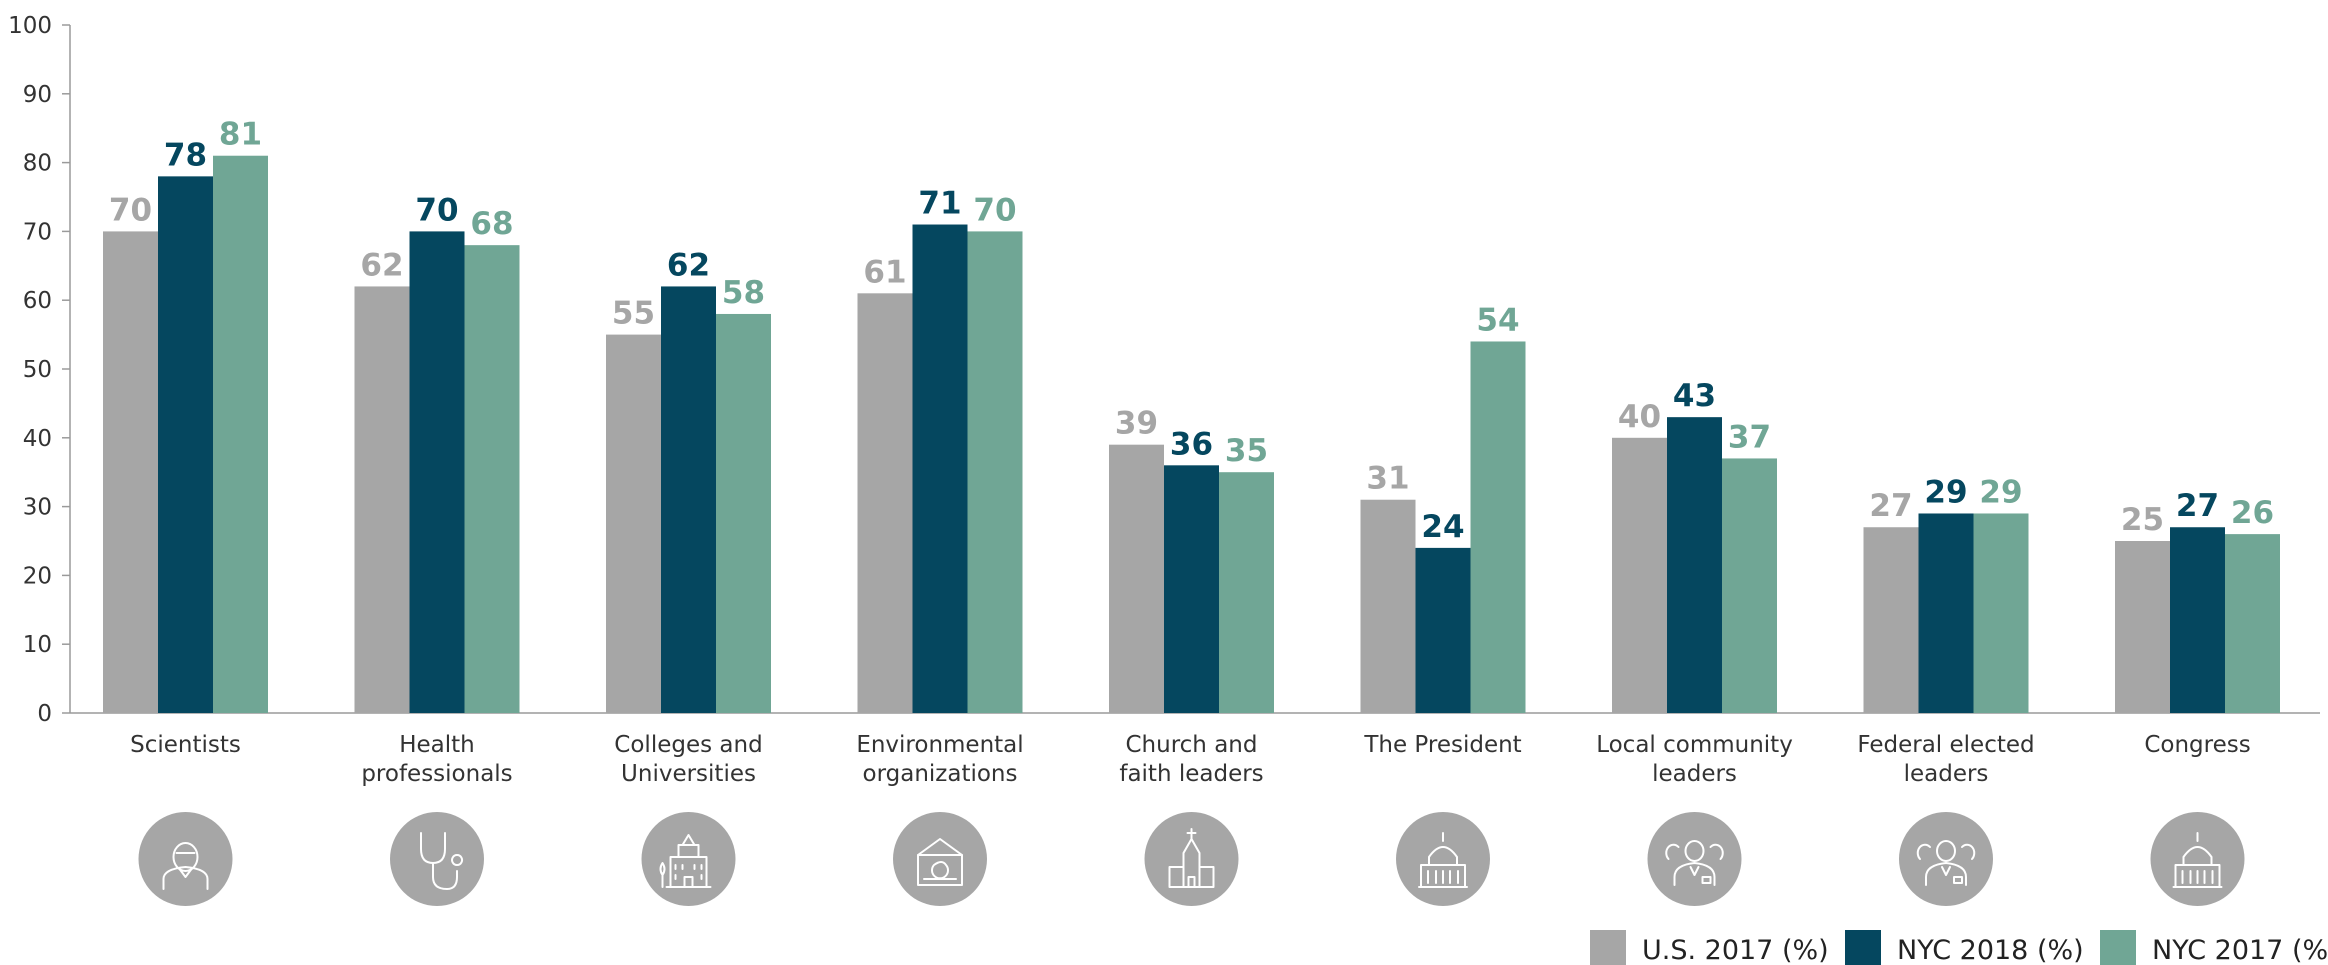  What do you see at coordinates (37, 645) in the screenshot?
I see `y-tick-label: 10` at bounding box center [37, 645].